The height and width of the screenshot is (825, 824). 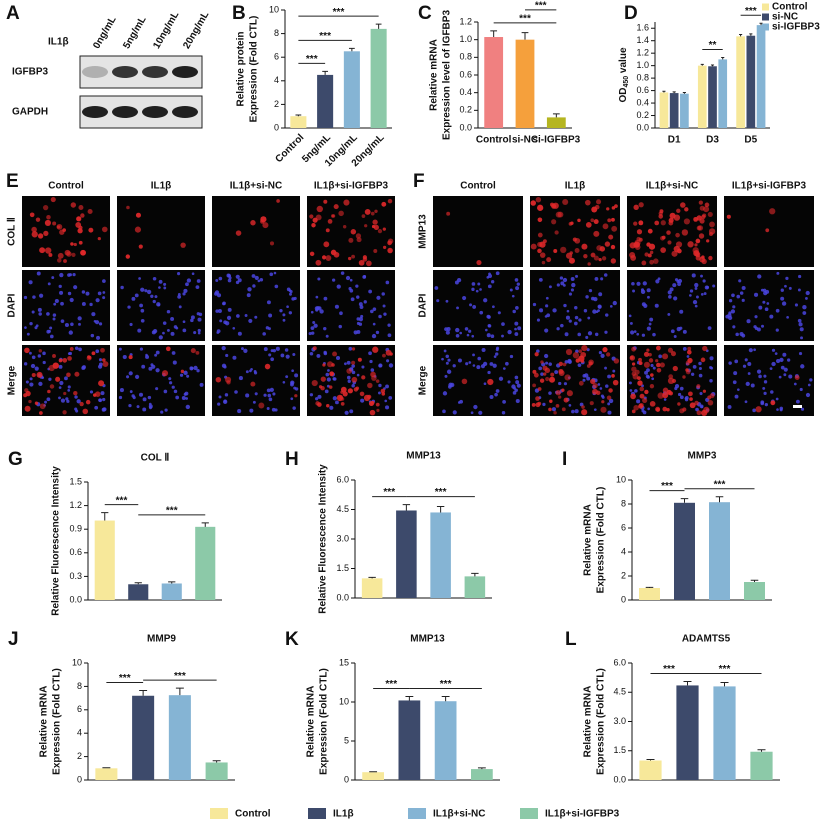 I want to click on panel-letter: J, so click(x=13, y=639).